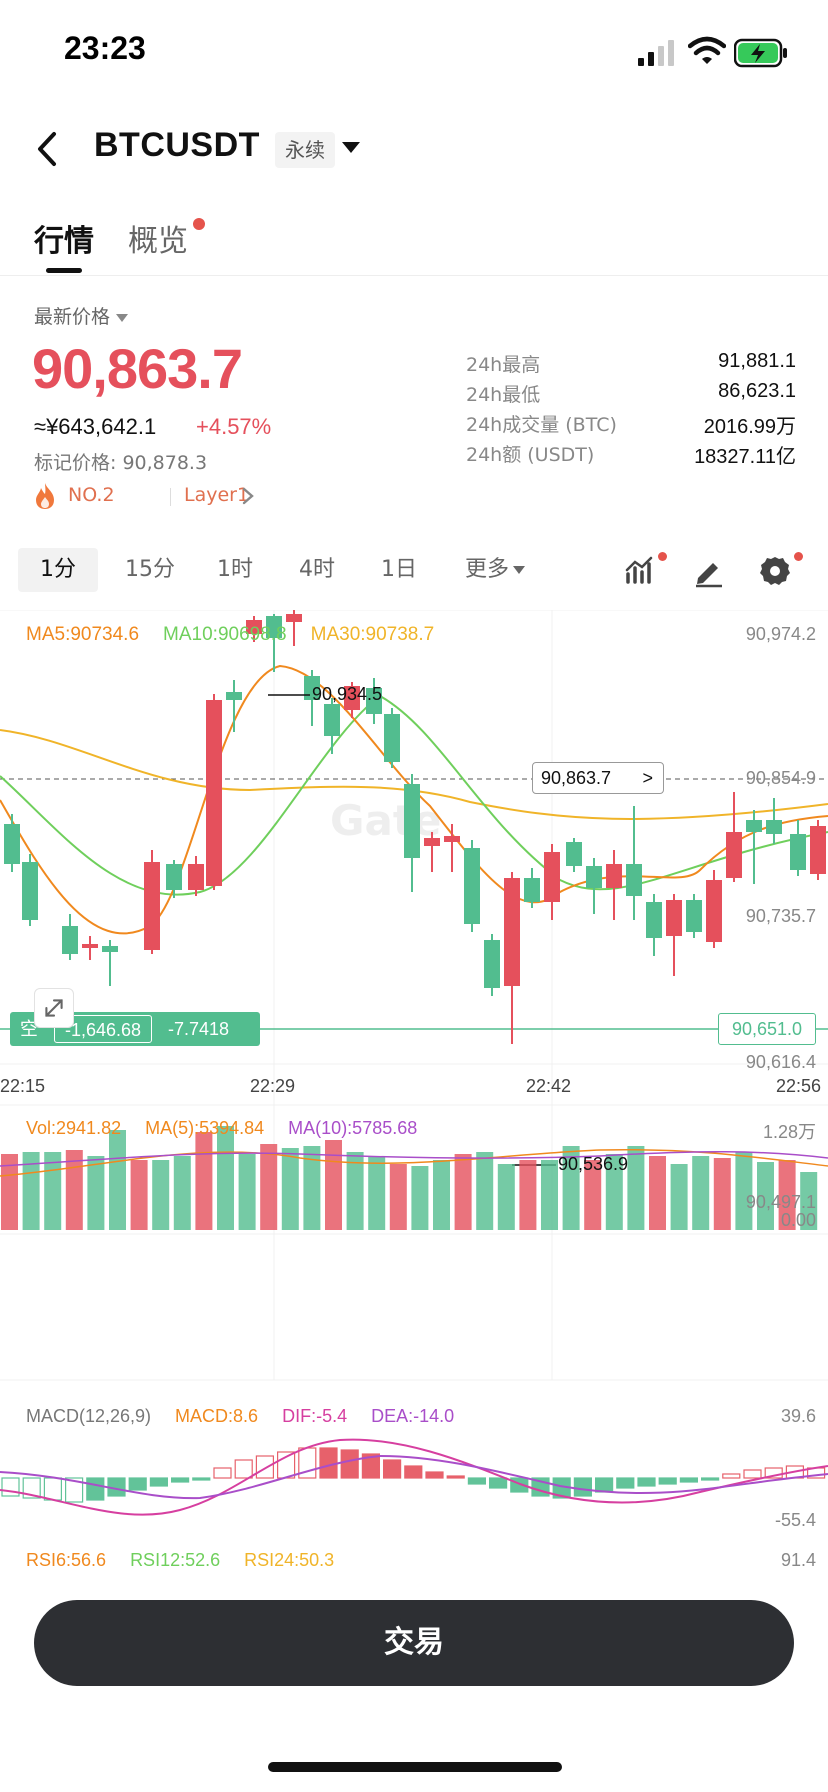 Image resolution: width=828 pixels, height=1792 pixels. What do you see at coordinates (767, 1029) in the screenshot?
I see `entry-price-tag: 90,651.0` at bounding box center [767, 1029].